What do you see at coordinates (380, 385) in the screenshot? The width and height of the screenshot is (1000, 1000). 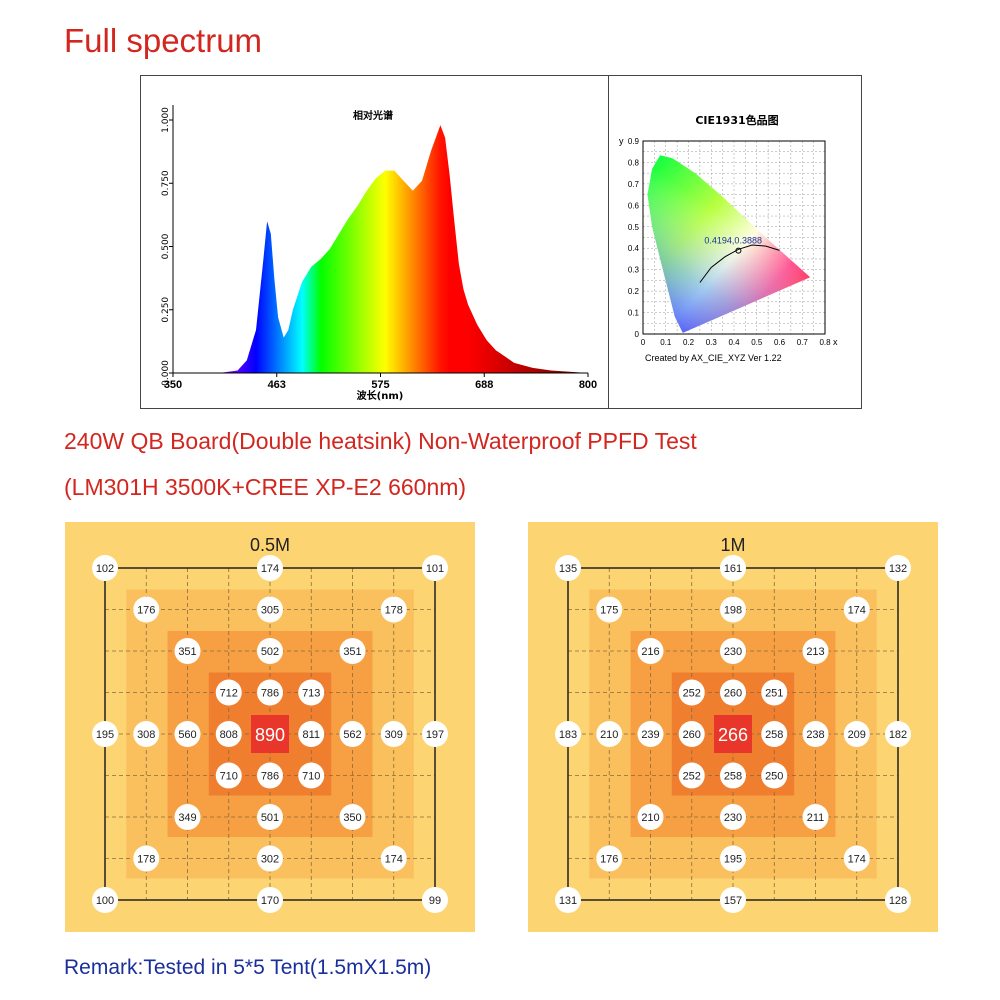 I see `spectrum-x-tick-label: 575` at bounding box center [380, 385].